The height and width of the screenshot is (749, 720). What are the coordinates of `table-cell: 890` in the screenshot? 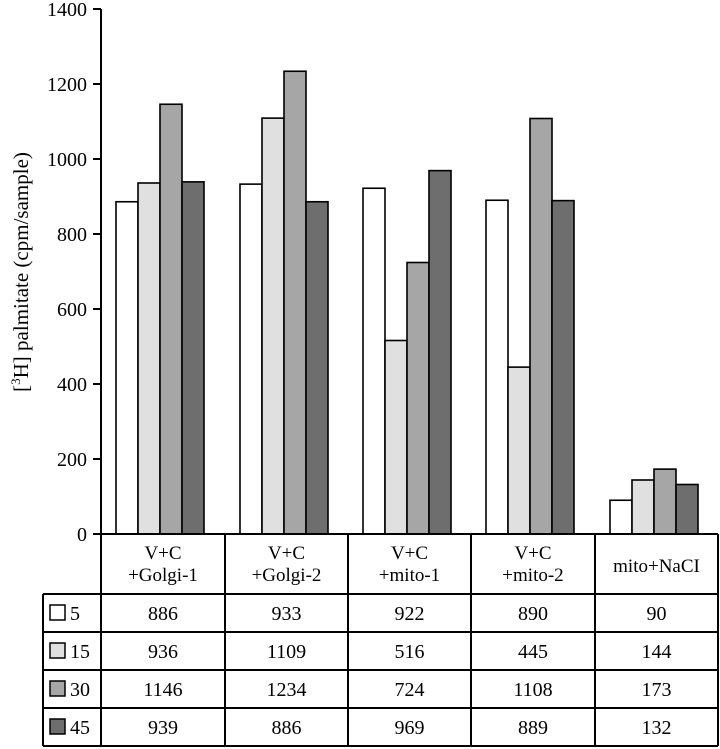 It's located at (533, 614).